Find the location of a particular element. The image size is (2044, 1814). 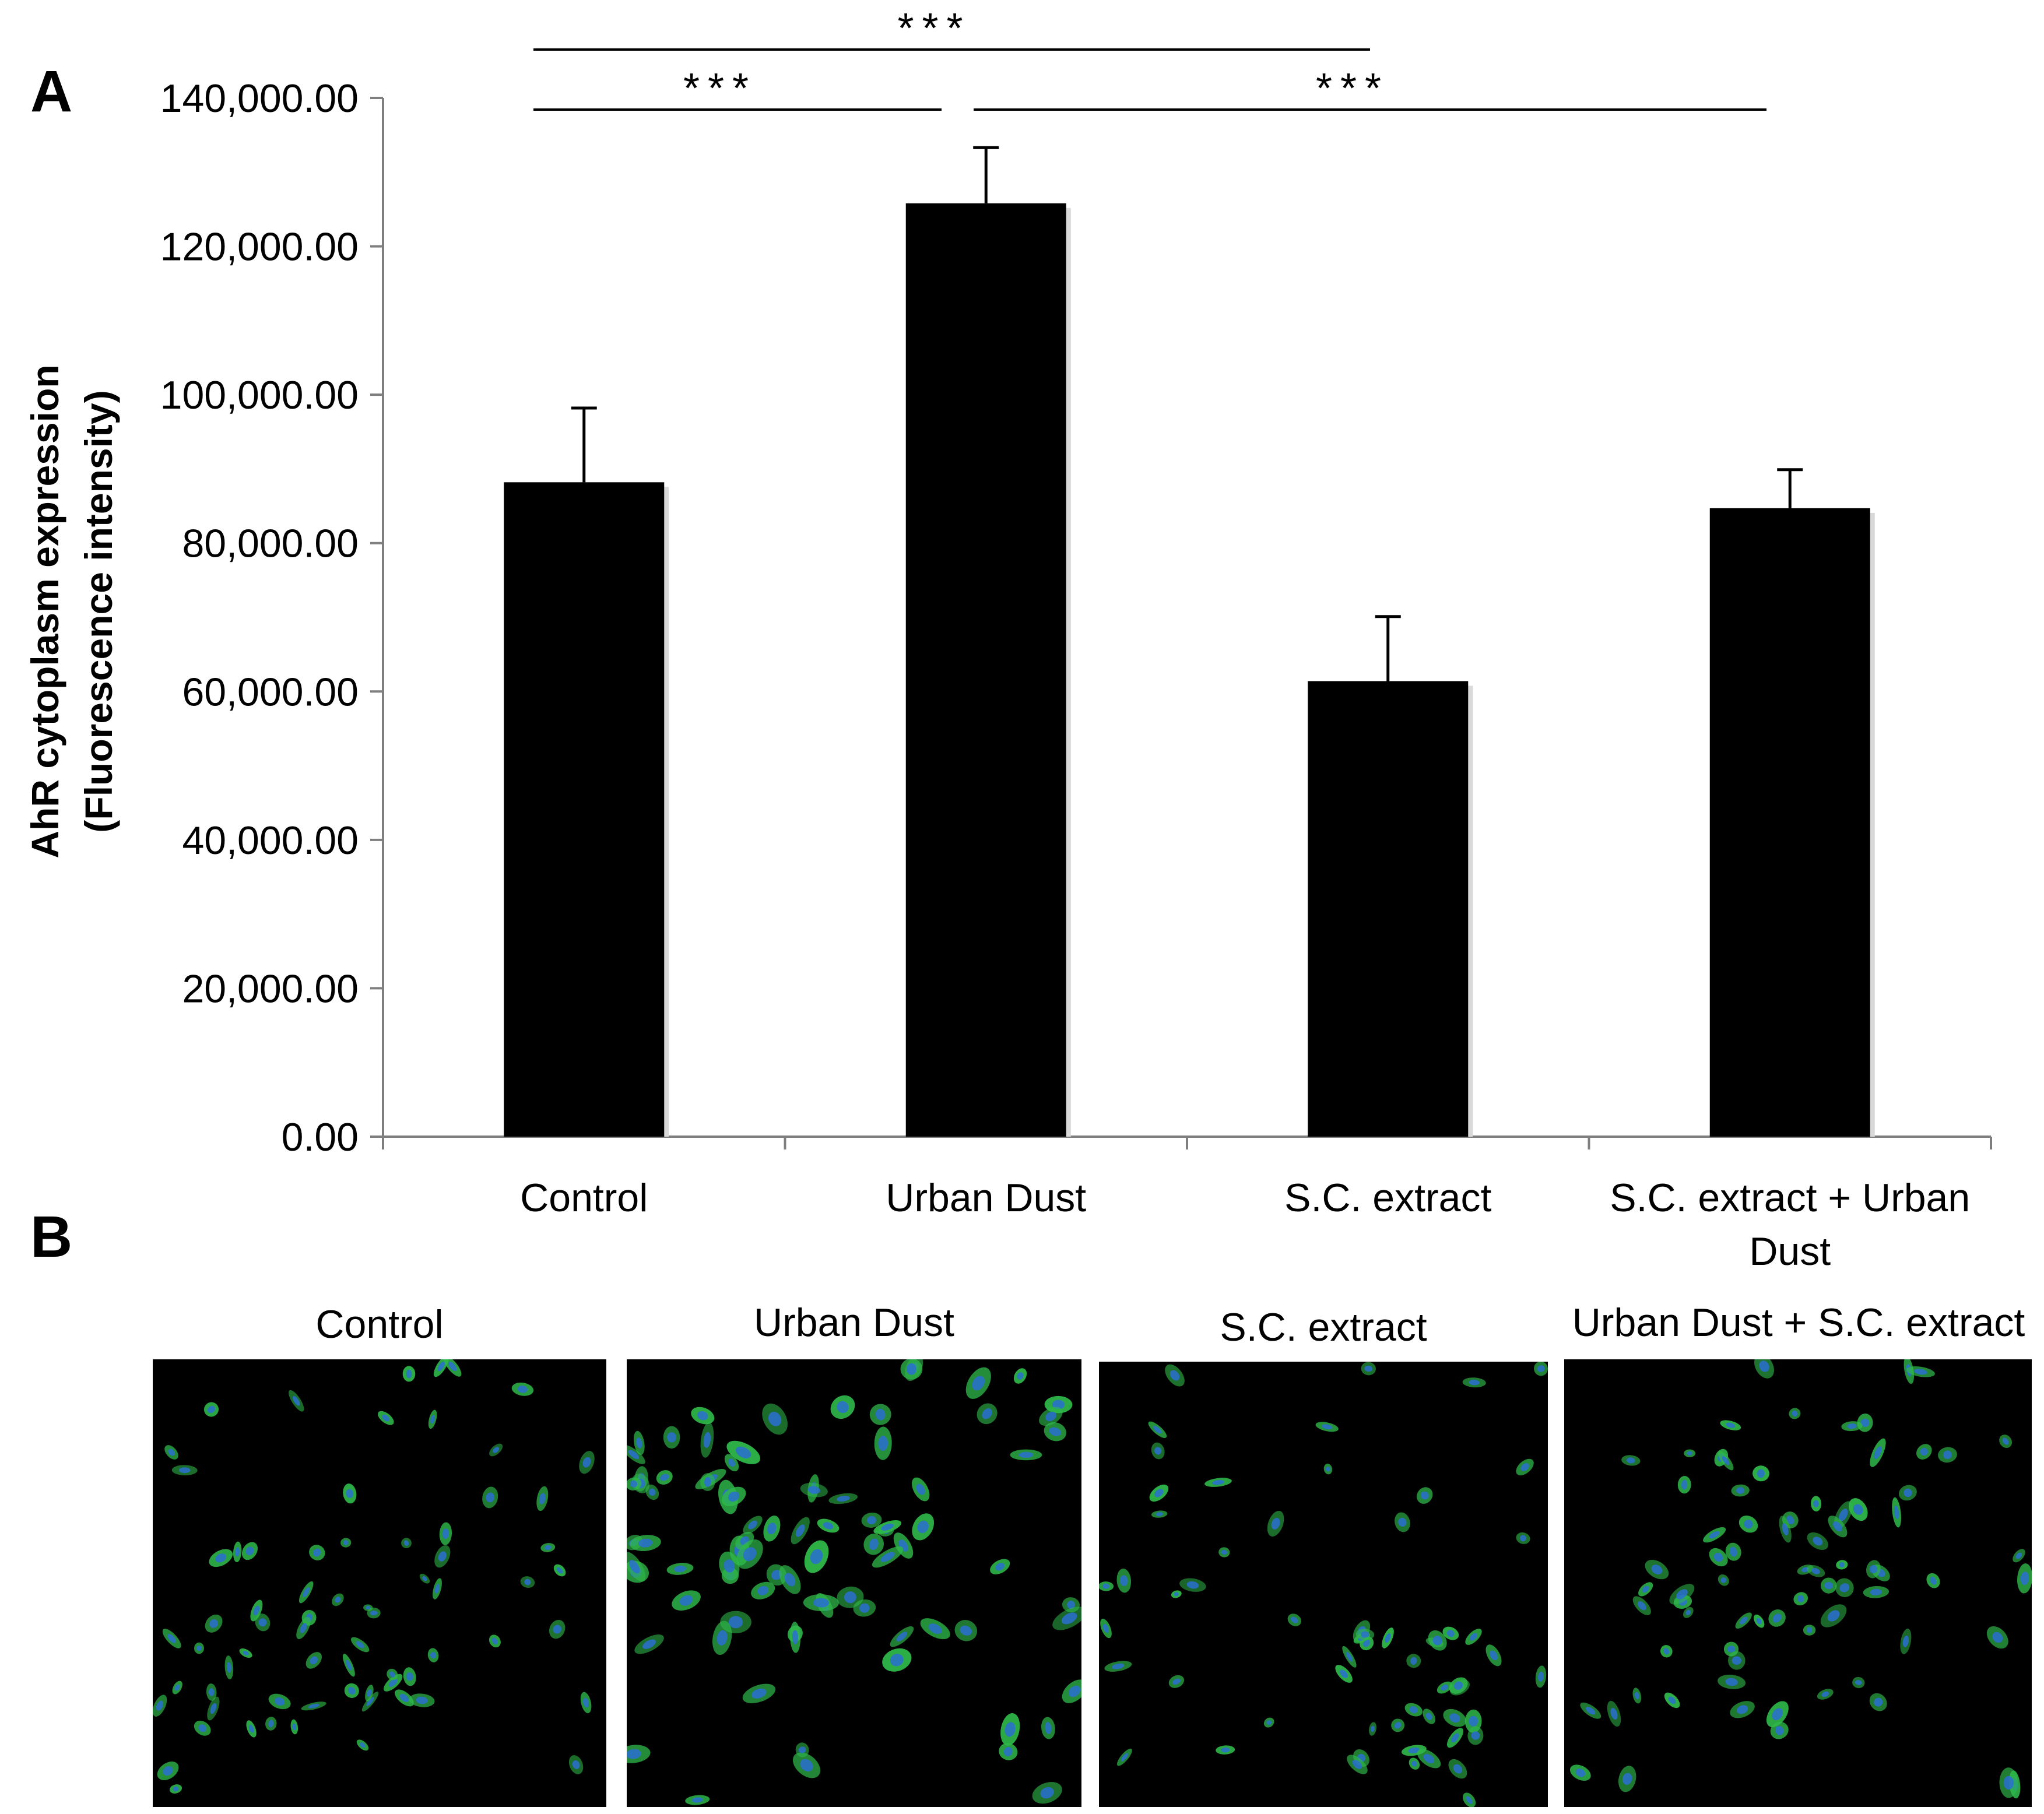

panel-a-label: A is located at coordinates (52, 91).